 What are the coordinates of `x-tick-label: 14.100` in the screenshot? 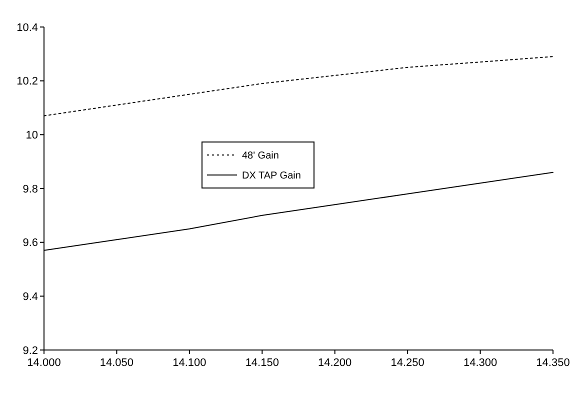 It's located at (189, 363).